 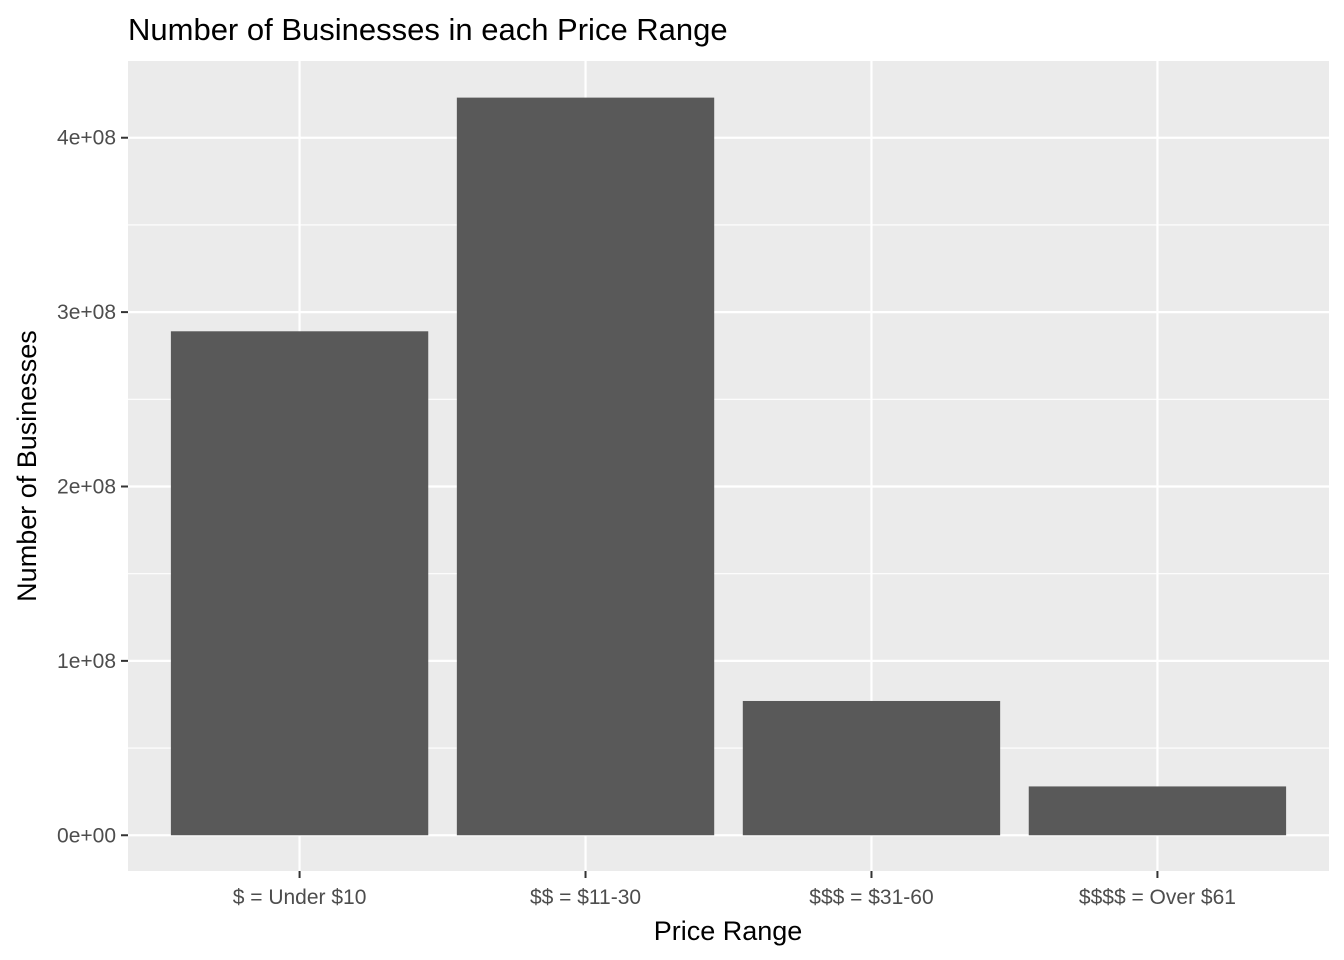 I want to click on y-tick-label: 4e+08, so click(x=86, y=138).